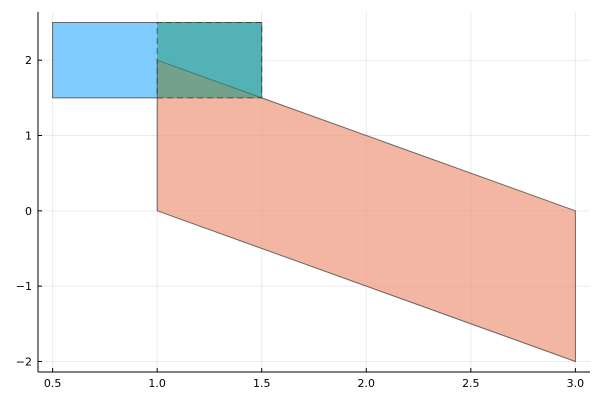 Image resolution: width=600 pixels, height=400 pixels. I want to click on x-tick-label: 2.0, so click(367, 383).